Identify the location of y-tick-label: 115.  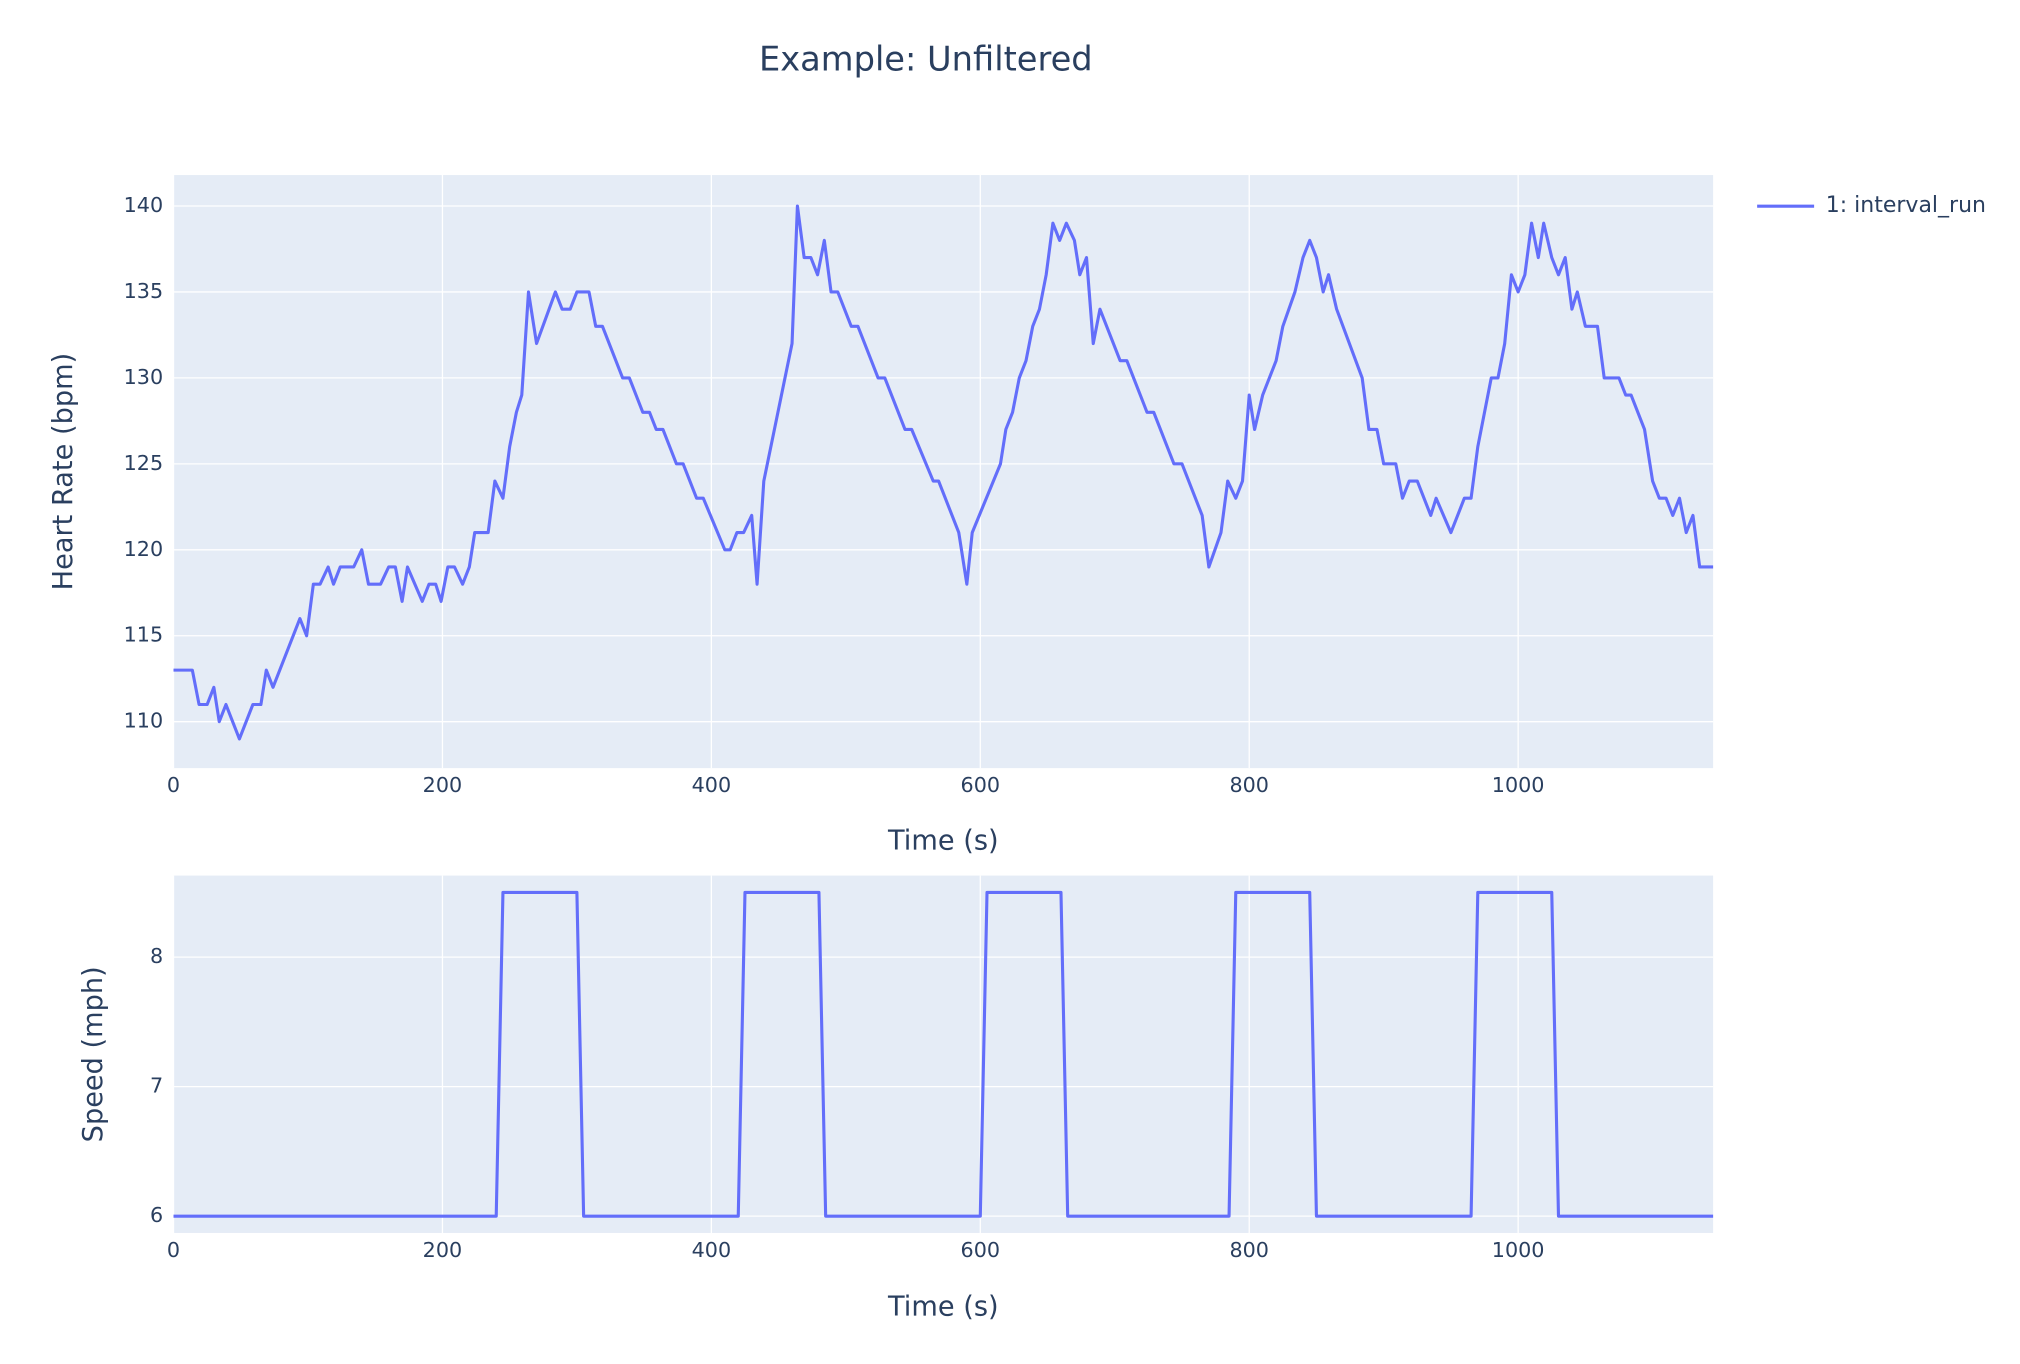
(144, 635).